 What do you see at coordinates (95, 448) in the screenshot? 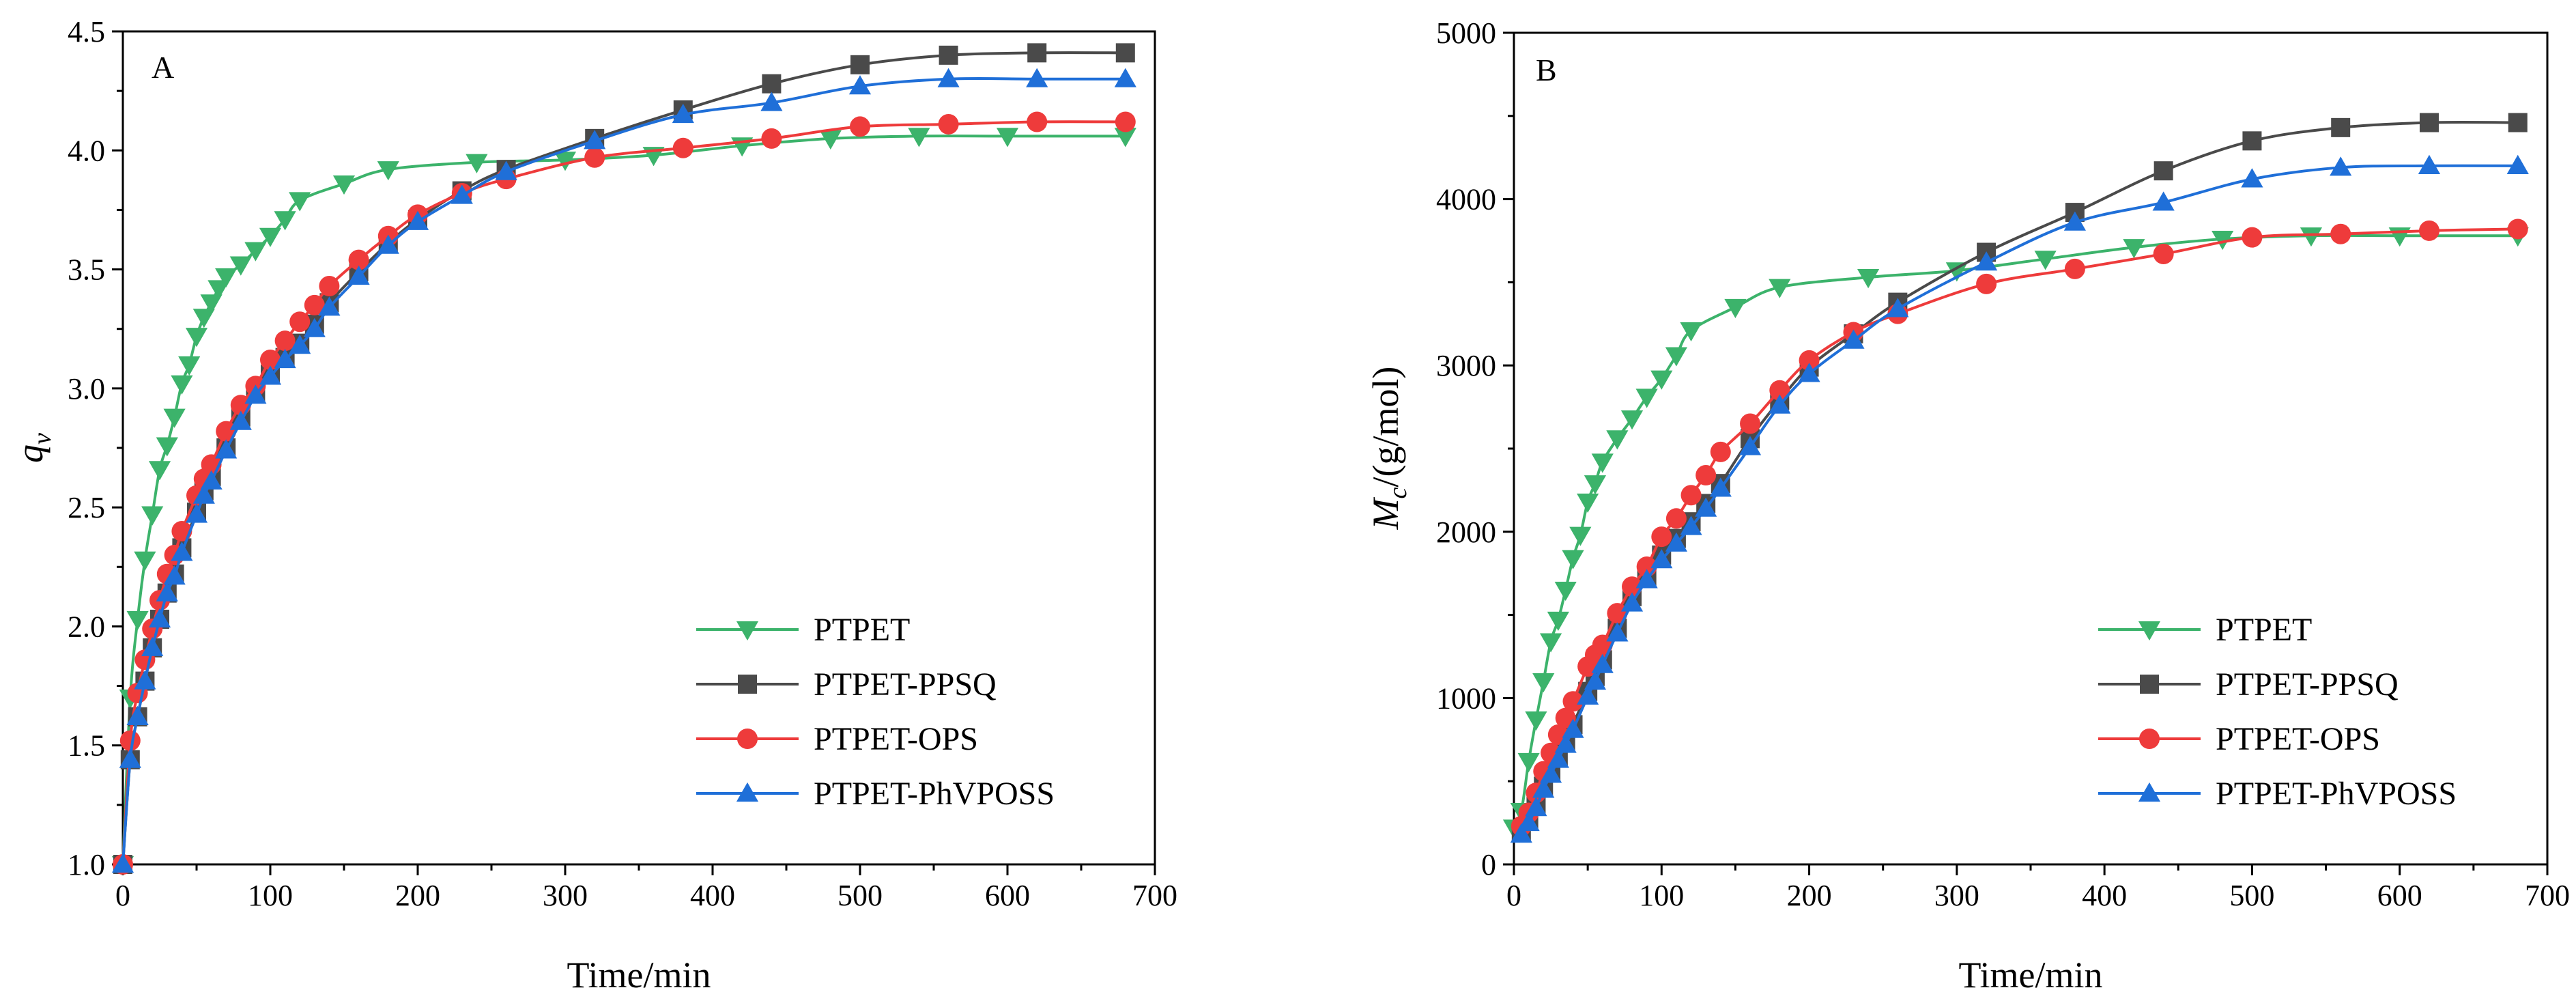
I see `y-ticks: 1.0 1.5 2.0 2.5 3.0 3.5 4.0 4.5` at bounding box center [95, 448].